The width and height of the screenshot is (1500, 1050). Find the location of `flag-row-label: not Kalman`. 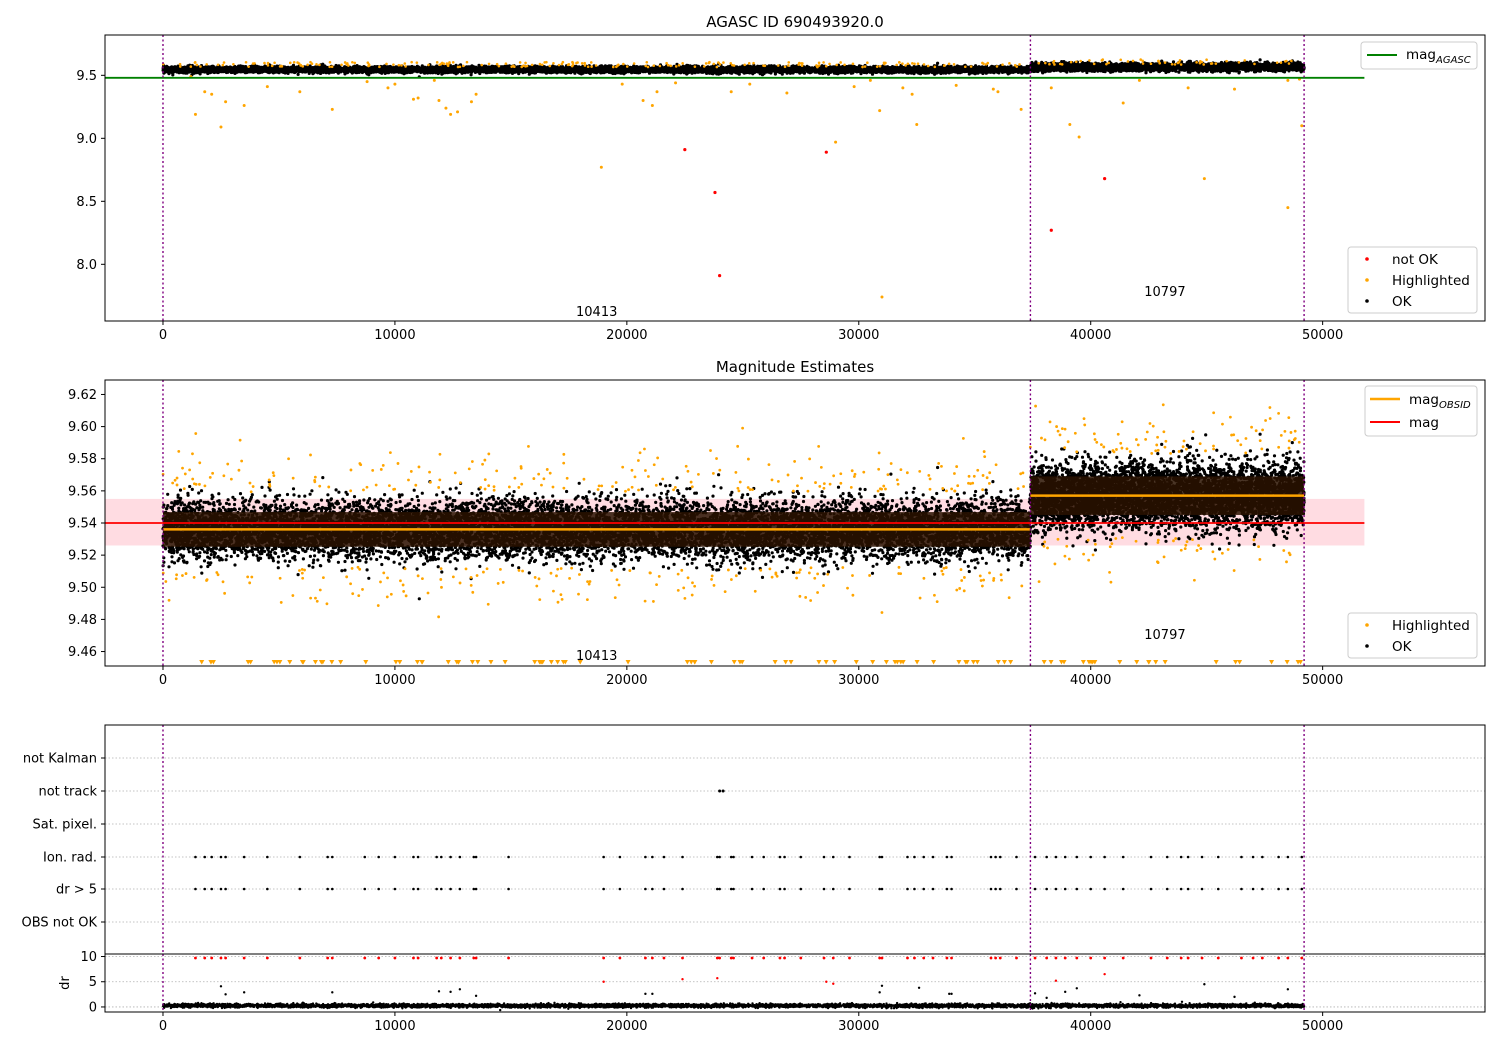

flag-row-label: not Kalman is located at coordinates (60, 759).